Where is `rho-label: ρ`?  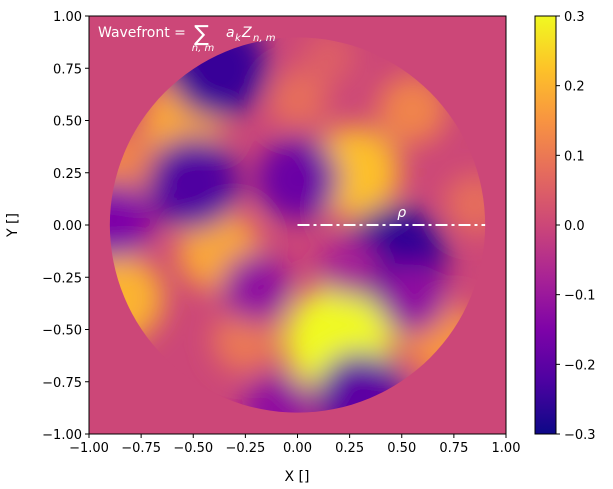
rho-label: ρ is located at coordinates (401, 213).